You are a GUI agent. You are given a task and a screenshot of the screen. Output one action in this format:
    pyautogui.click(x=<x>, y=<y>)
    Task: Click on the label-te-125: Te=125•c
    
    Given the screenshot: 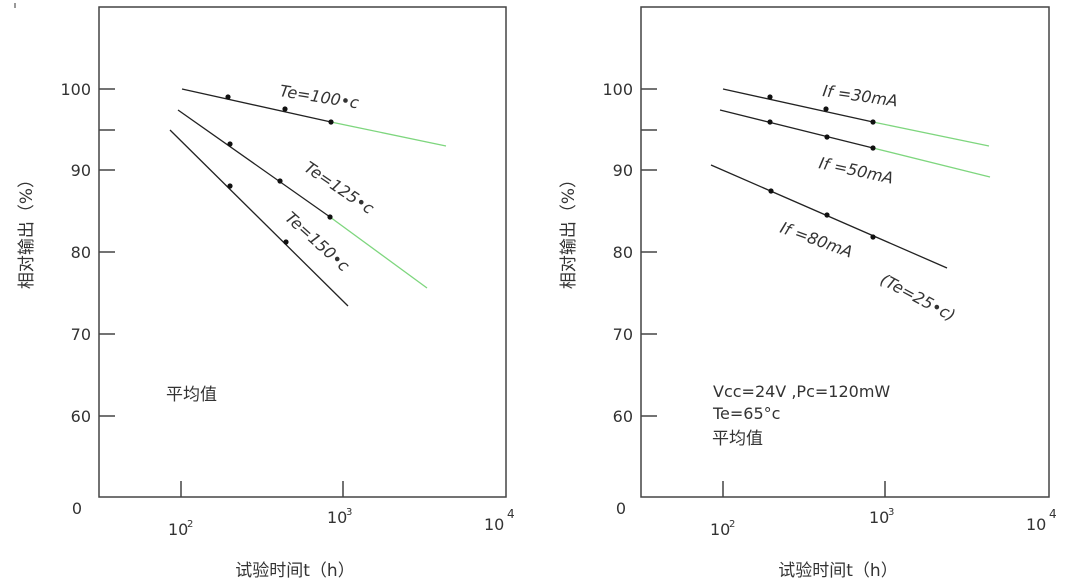 What is the action you would take?
    pyautogui.click(x=339, y=188)
    